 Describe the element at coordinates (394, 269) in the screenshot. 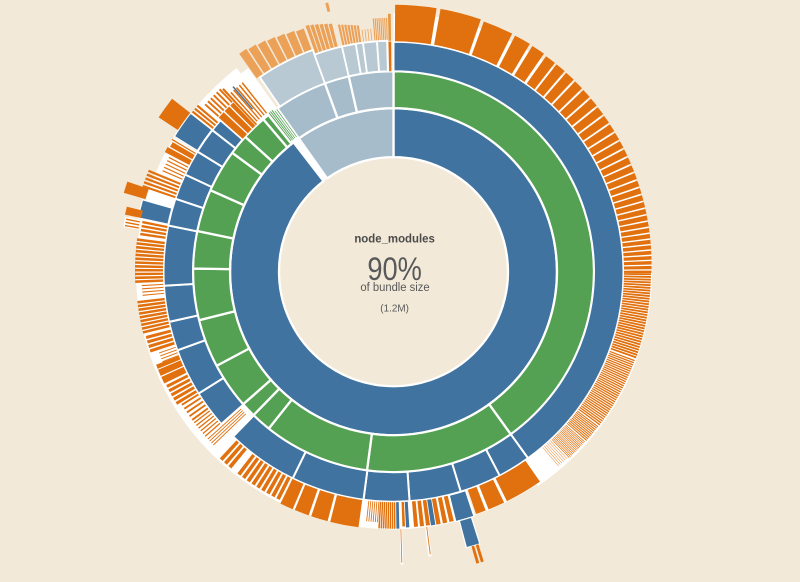

I see `svg-text: 90%` at that location.